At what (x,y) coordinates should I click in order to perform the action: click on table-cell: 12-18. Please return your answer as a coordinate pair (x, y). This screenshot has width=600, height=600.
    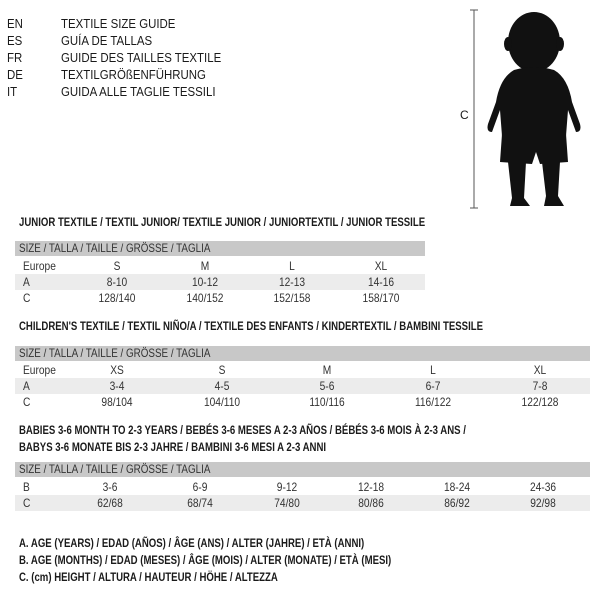
    Looking at the image, I should click on (371, 487).